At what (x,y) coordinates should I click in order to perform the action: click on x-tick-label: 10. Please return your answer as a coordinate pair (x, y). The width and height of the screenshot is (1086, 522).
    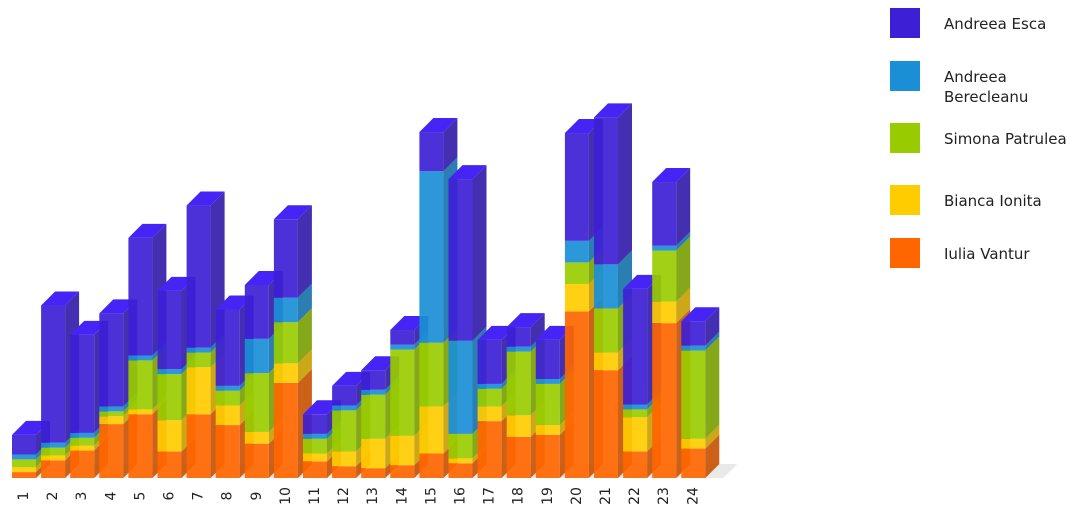
    Looking at the image, I should click on (286, 496).